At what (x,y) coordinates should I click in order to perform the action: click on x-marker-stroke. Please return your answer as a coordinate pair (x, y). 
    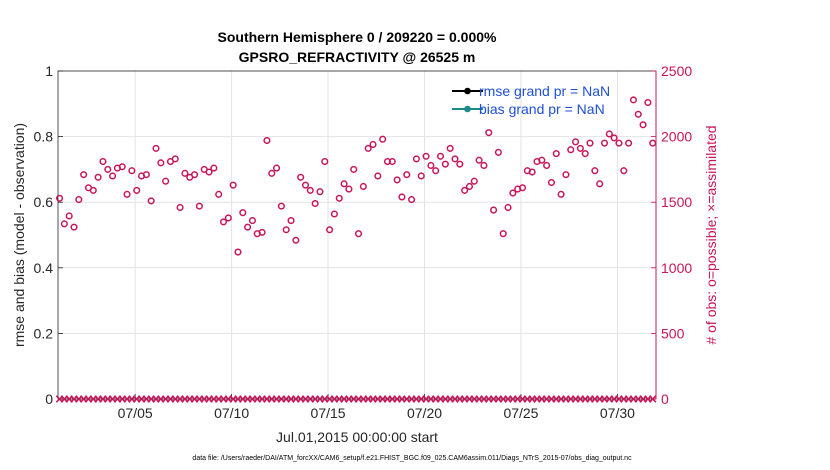
    Looking at the image, I should click on (652, 399).